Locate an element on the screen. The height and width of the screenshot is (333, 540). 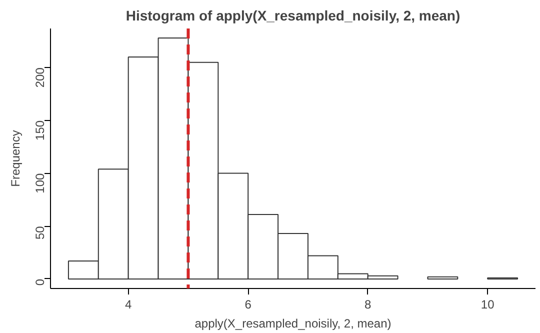
x-tick-label: 4 is located at coordinates (128, 305).